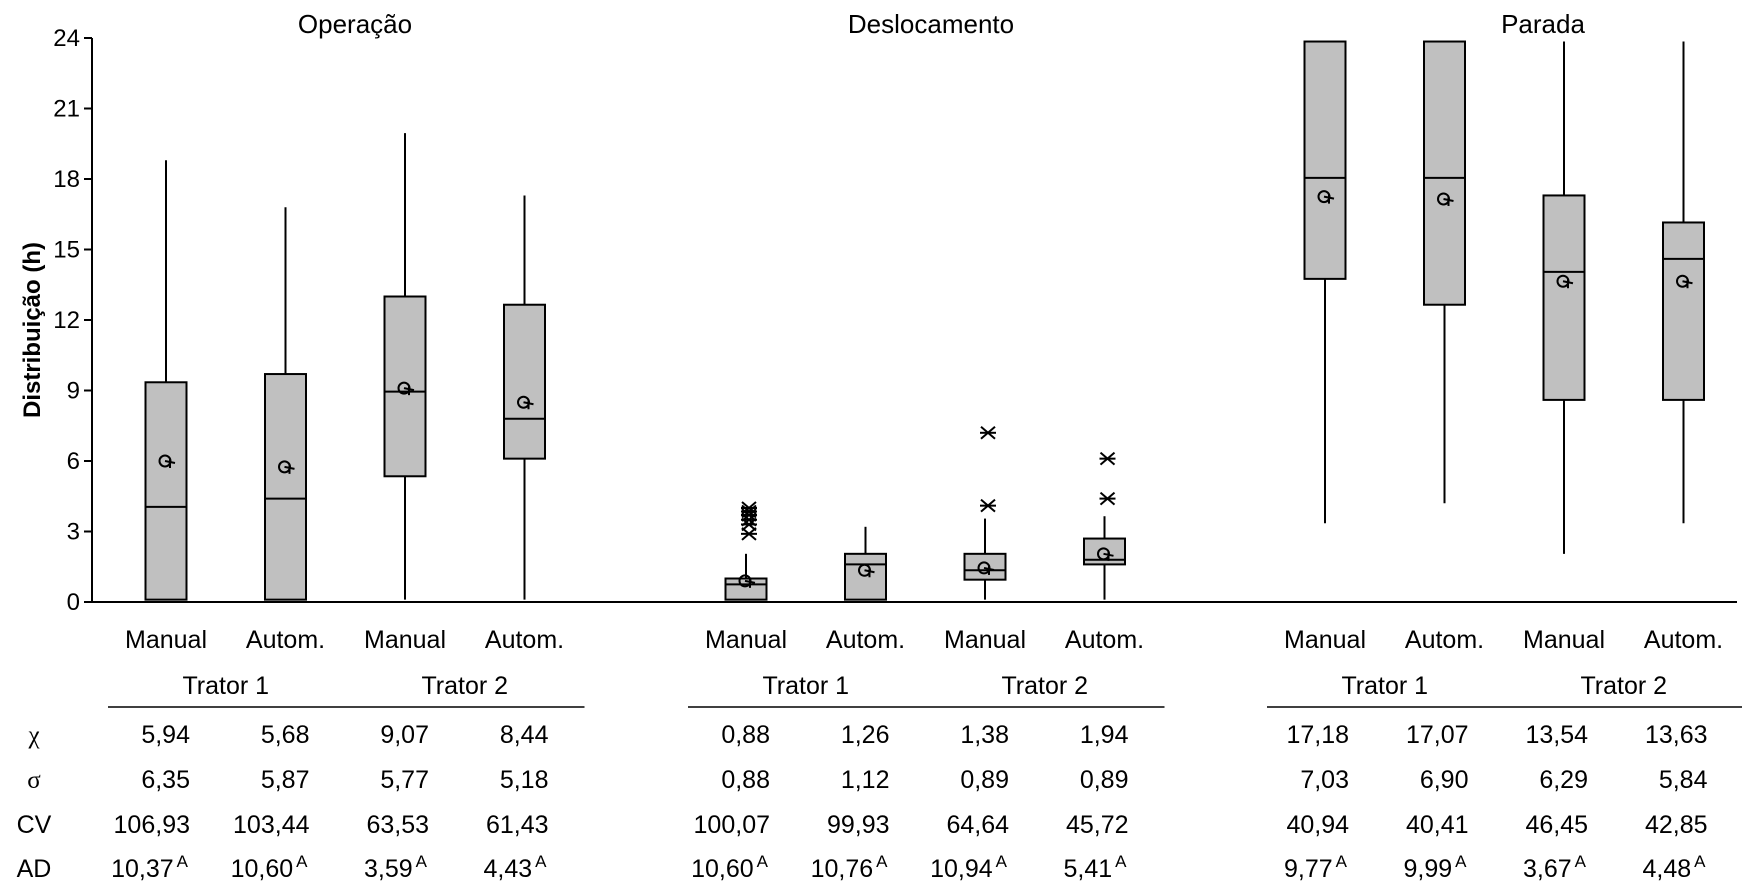 The height and width of the screenshot is (883, 1742). Describe the element at coordinates (73, 602) in the screenshot. I see `y-tick-label: 0` at that location.